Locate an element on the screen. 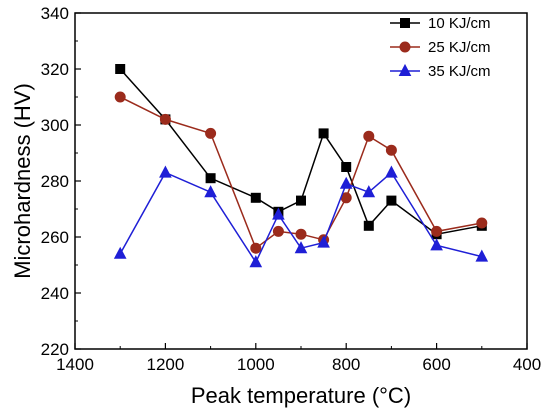 Image resolution: width=550 pixels, height=411 pixels. y-tick-label: 340 is located at coordinates (55, 13).